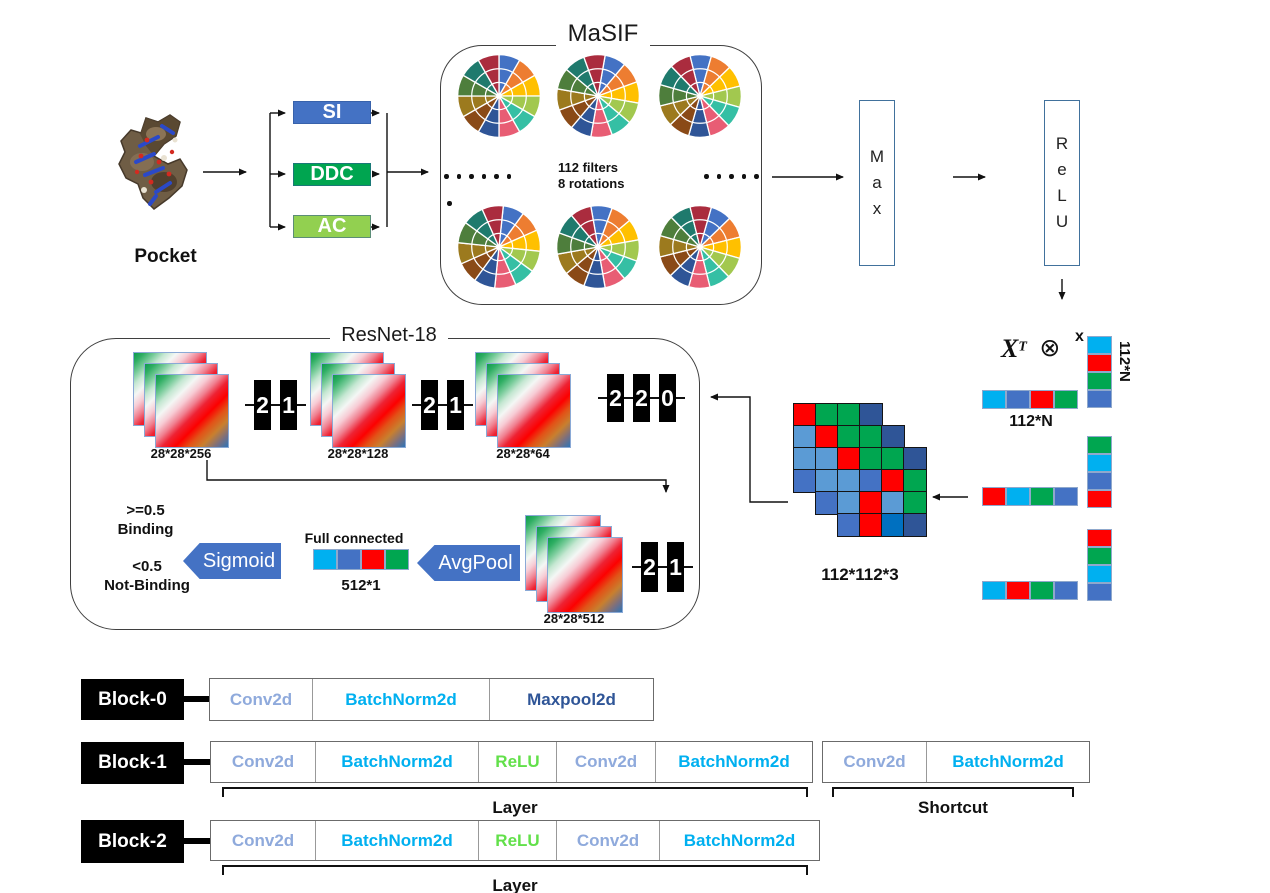  What do you see at coordinates (749, 448) in the screenshot?
I see `arrow-matrix-to-resnet` at bounding box center [749, 448].